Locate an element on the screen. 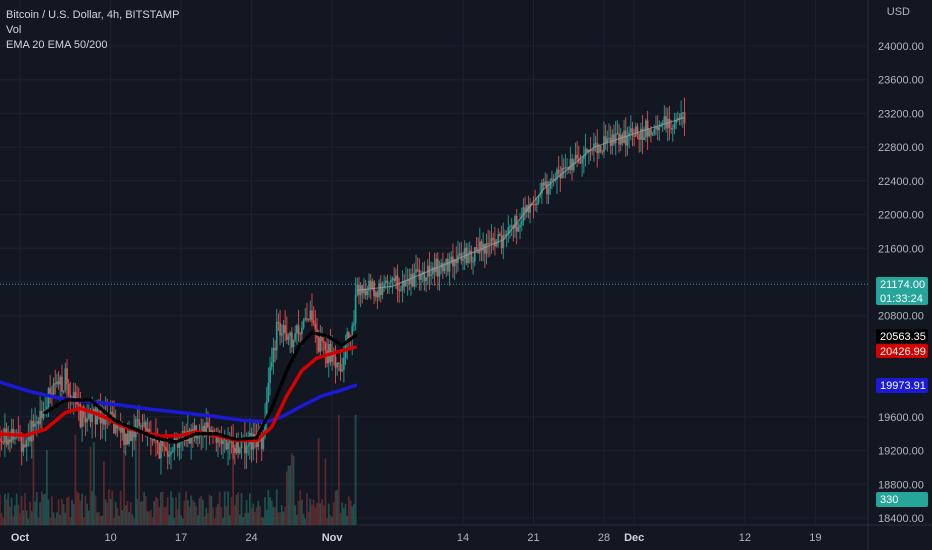 This screenshot has height=550, width=932. price-tick-label: 23200.00 is located at coordinates (901, 114).